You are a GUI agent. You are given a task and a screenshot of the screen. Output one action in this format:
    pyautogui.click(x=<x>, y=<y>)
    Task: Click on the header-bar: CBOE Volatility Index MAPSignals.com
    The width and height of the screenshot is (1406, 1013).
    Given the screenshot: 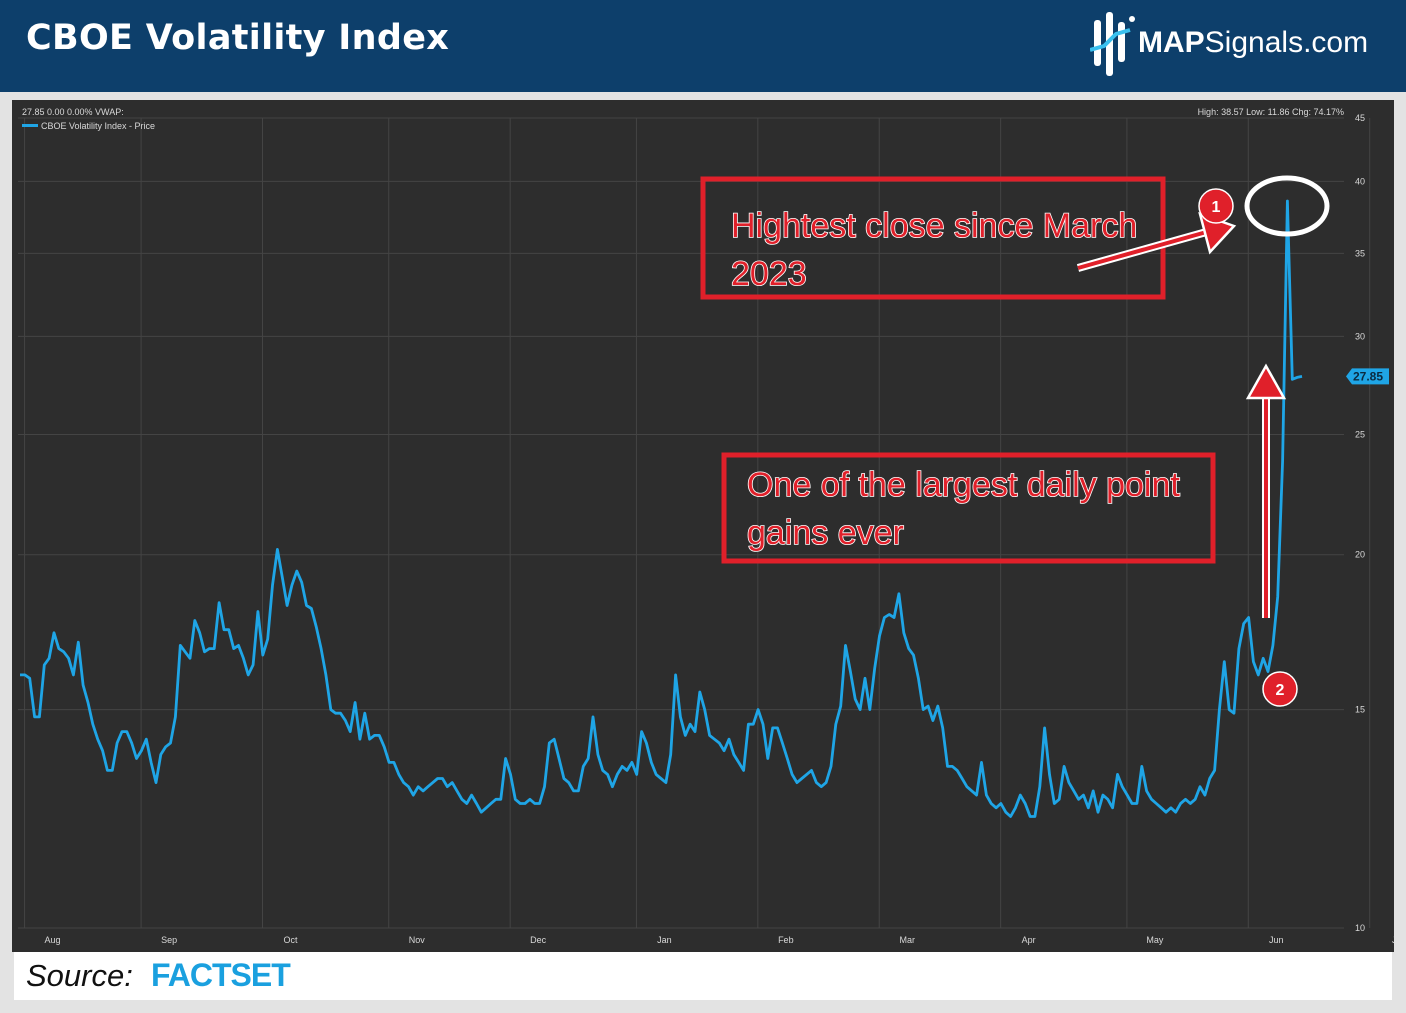 What is the action you would take?
    pyautogui.click(x=703, y=46)
    